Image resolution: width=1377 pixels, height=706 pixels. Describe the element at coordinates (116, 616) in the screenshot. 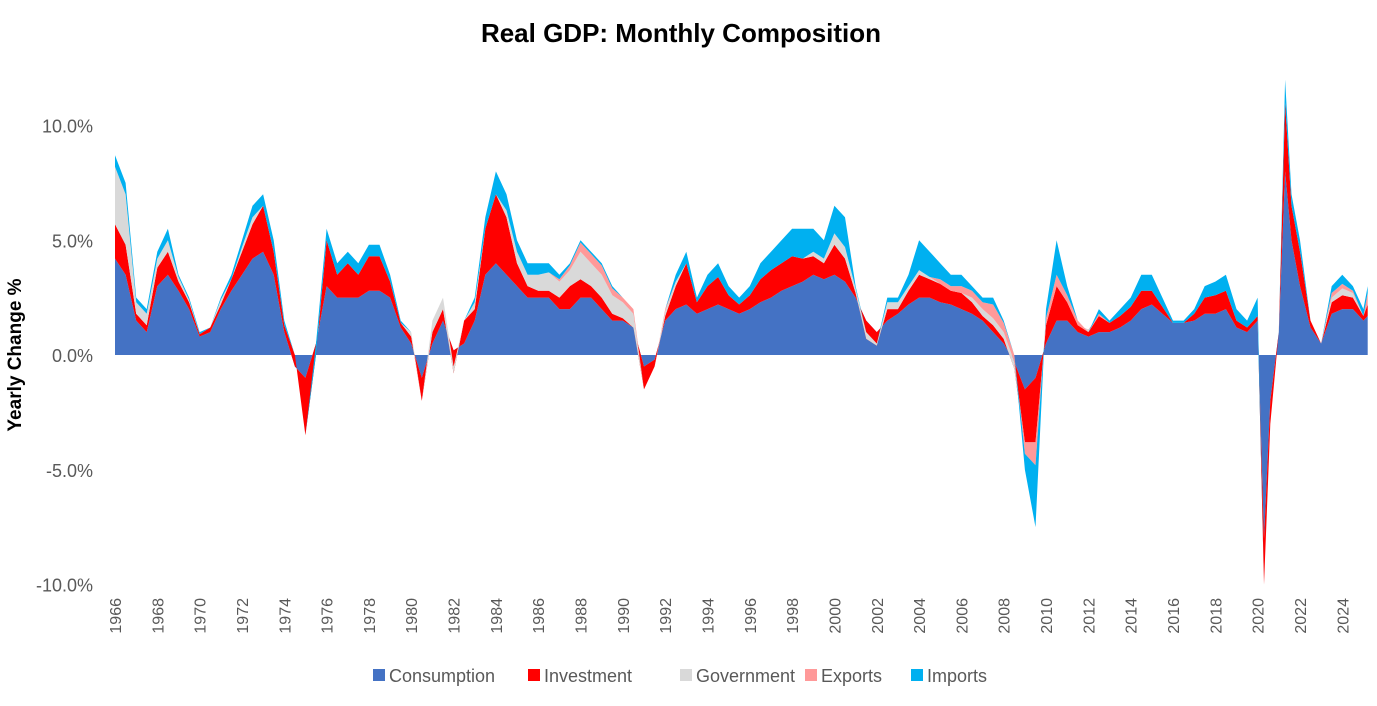

I see `x-tick-label: 1966` at that location.